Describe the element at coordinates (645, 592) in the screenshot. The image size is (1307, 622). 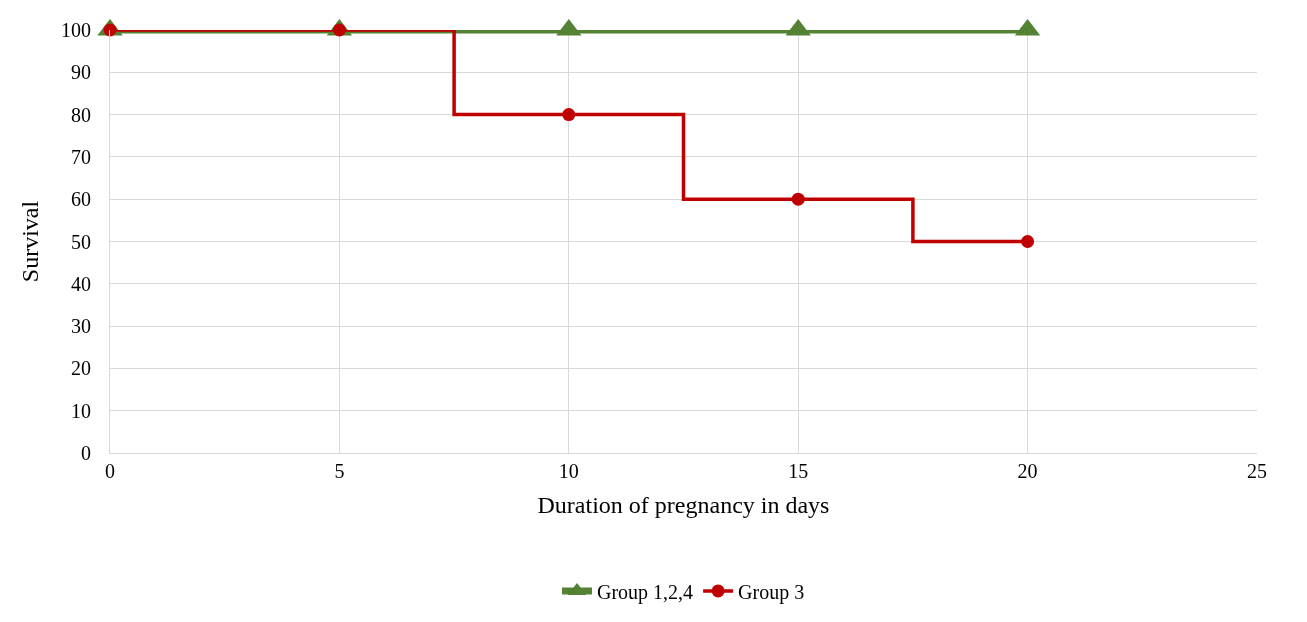
I see `legend-label: Group 1,2,4` at that location.